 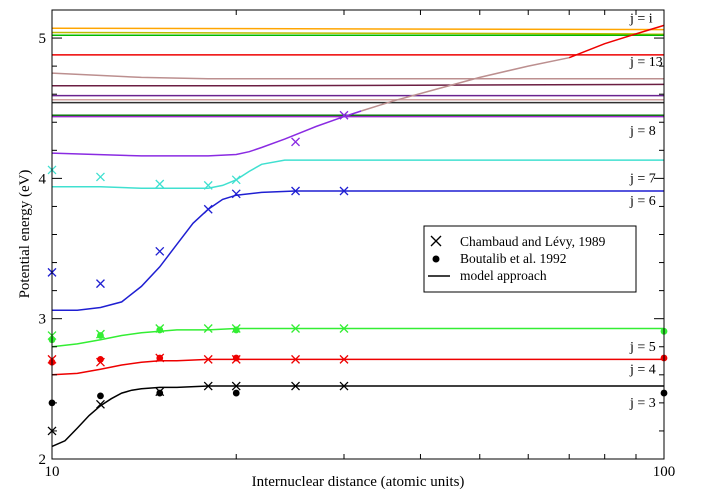 I want to click on x-axis-title: Internuclear distance (atomic units), so click(x=358, y=482).